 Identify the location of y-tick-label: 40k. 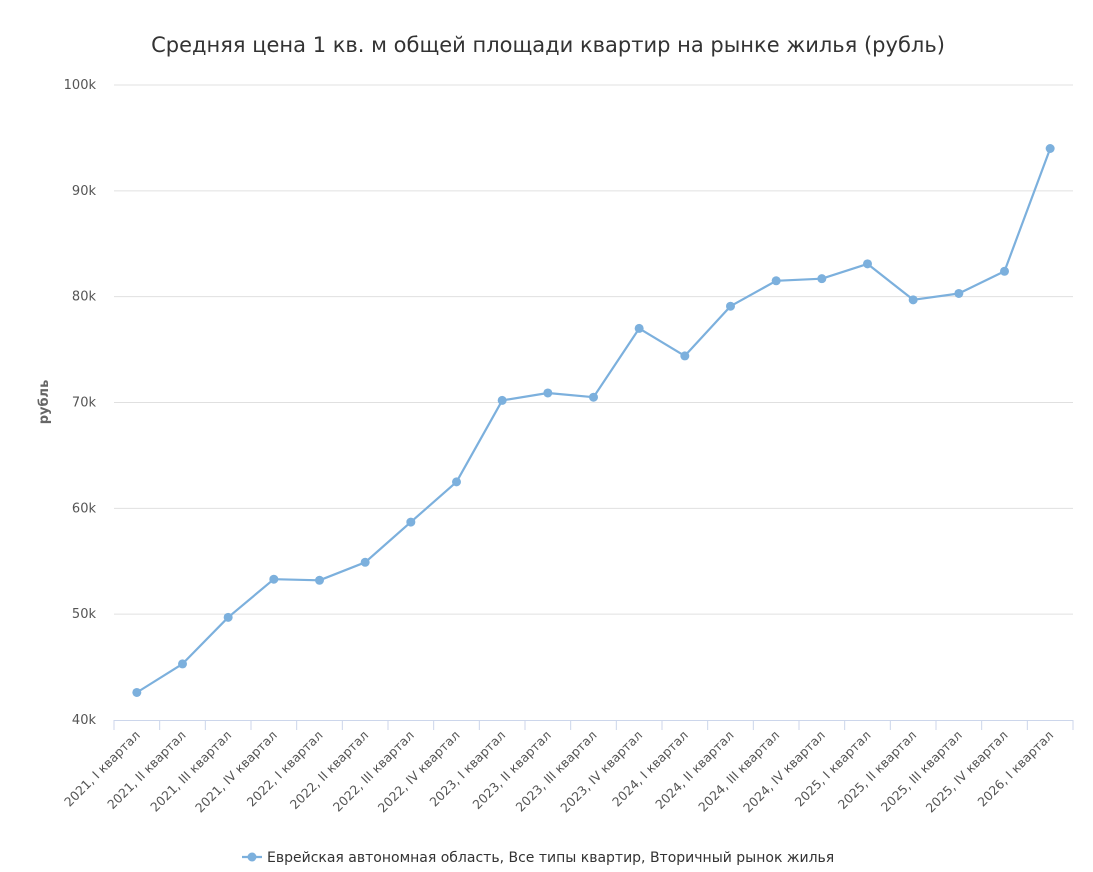
(84, 720).